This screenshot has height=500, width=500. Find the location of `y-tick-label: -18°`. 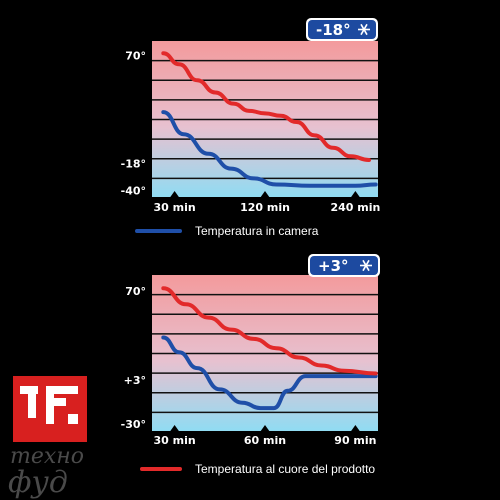

y-tick-label: -18° is located at coordinates (133, 164).